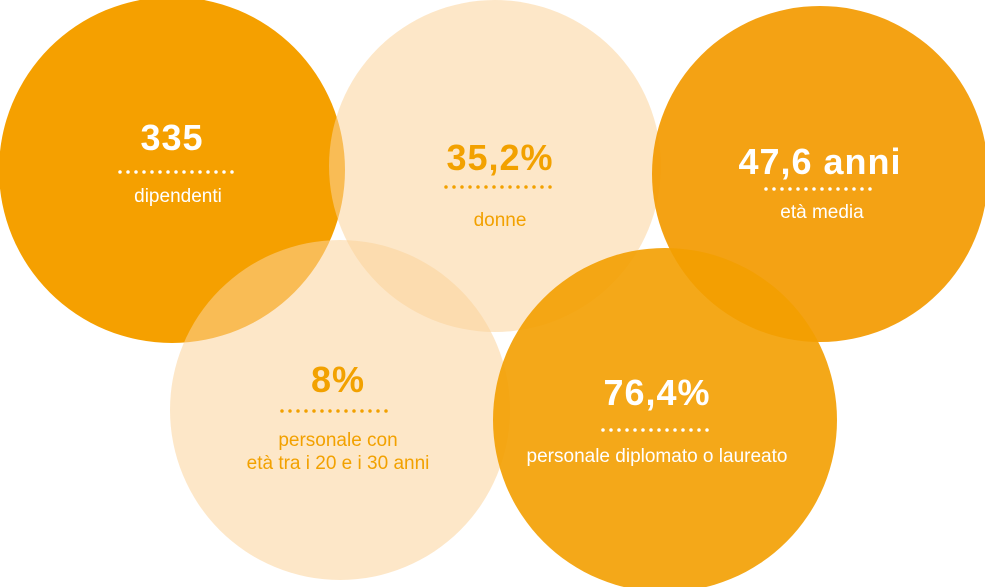  I want to click on stat-value: 76,4%, so click(656, 392).